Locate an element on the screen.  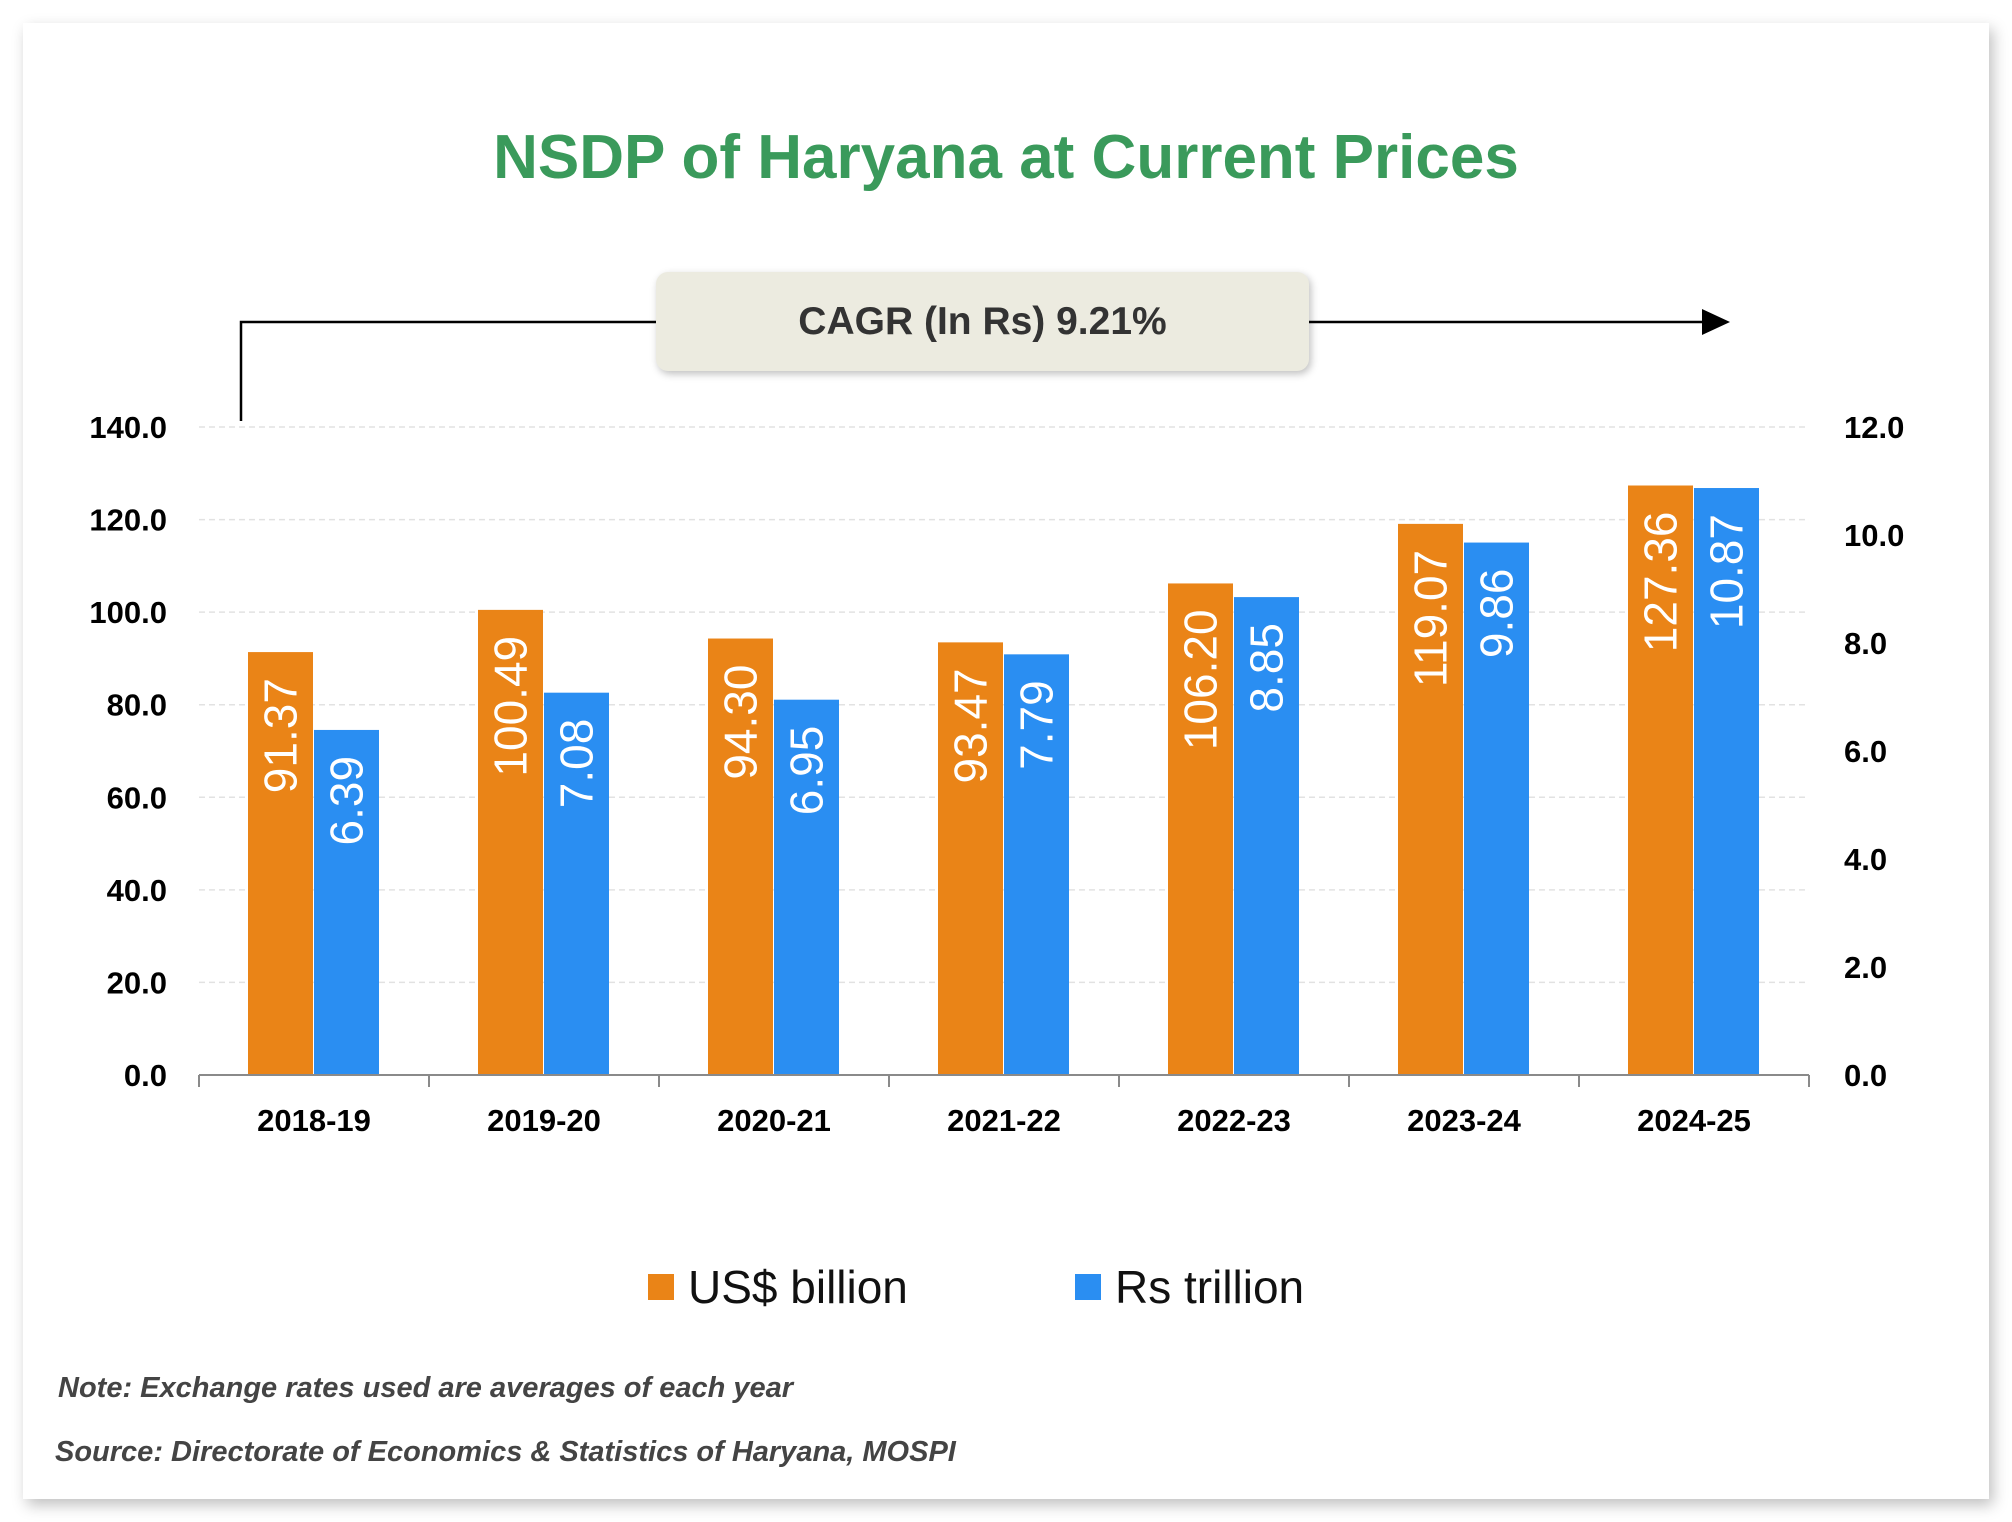
data-label-rs: 6.95 is located at coordinates (807, 771).